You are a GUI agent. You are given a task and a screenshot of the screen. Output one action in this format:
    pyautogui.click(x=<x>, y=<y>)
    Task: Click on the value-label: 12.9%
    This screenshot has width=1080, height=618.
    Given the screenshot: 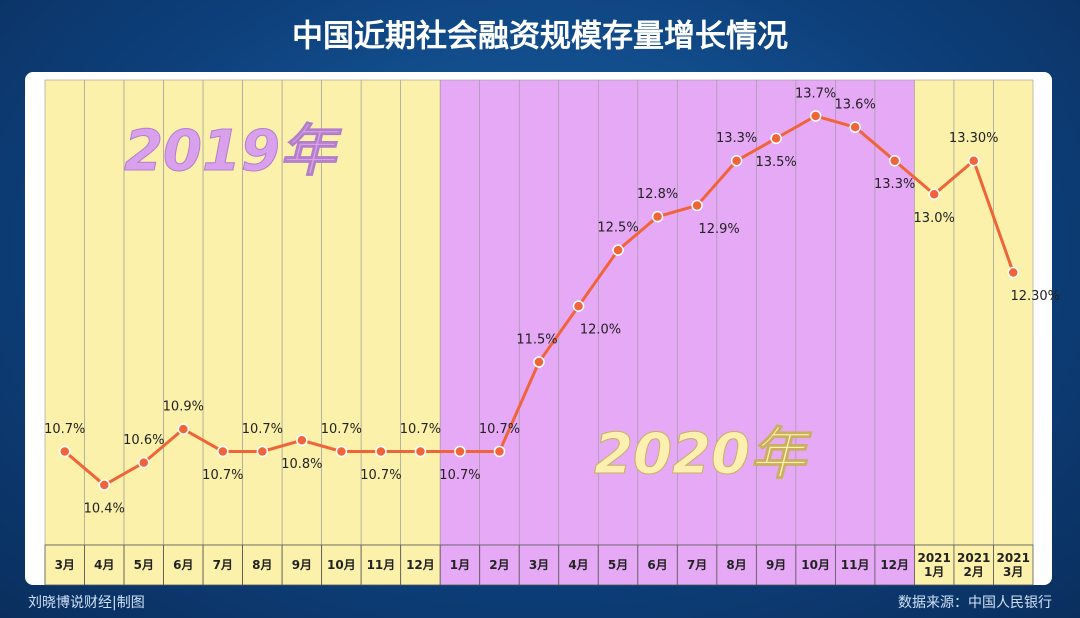 What is the action you would take?
    pyautogui.click(x=718, y=229)
    